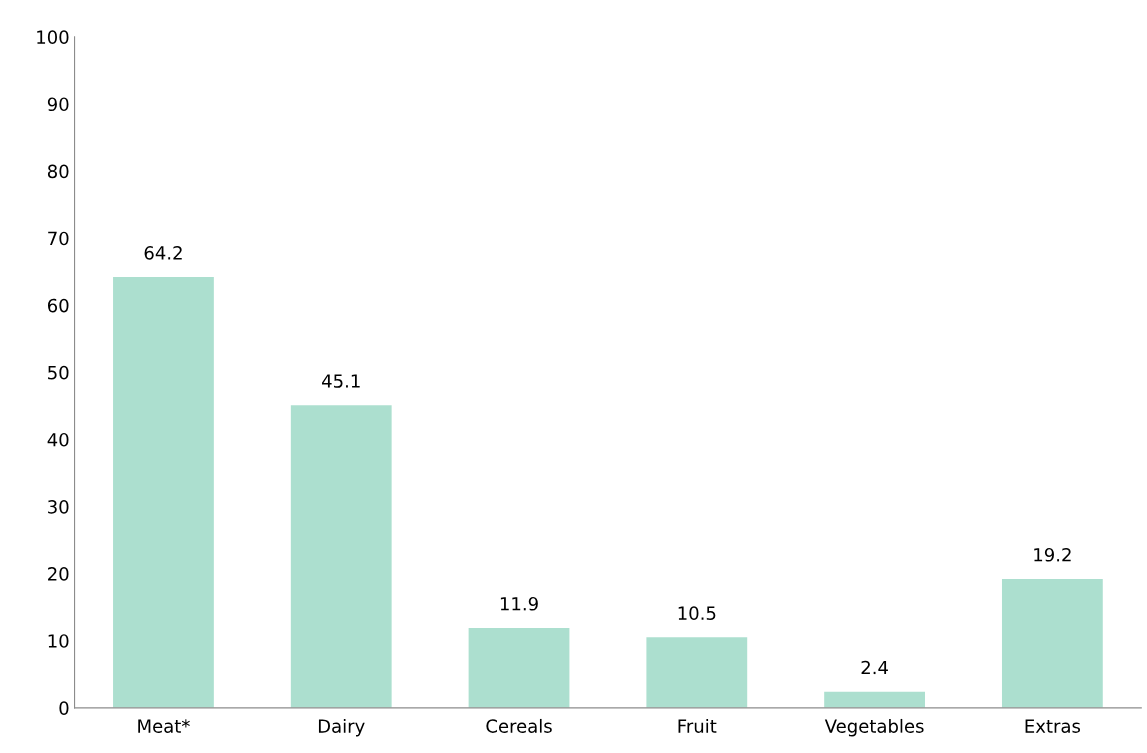 The image size is (1147, 753). What do you see at coordinates (163, 253) in the screenshot?
I see `data-label: 64.2` at bounding box center [163, 253].